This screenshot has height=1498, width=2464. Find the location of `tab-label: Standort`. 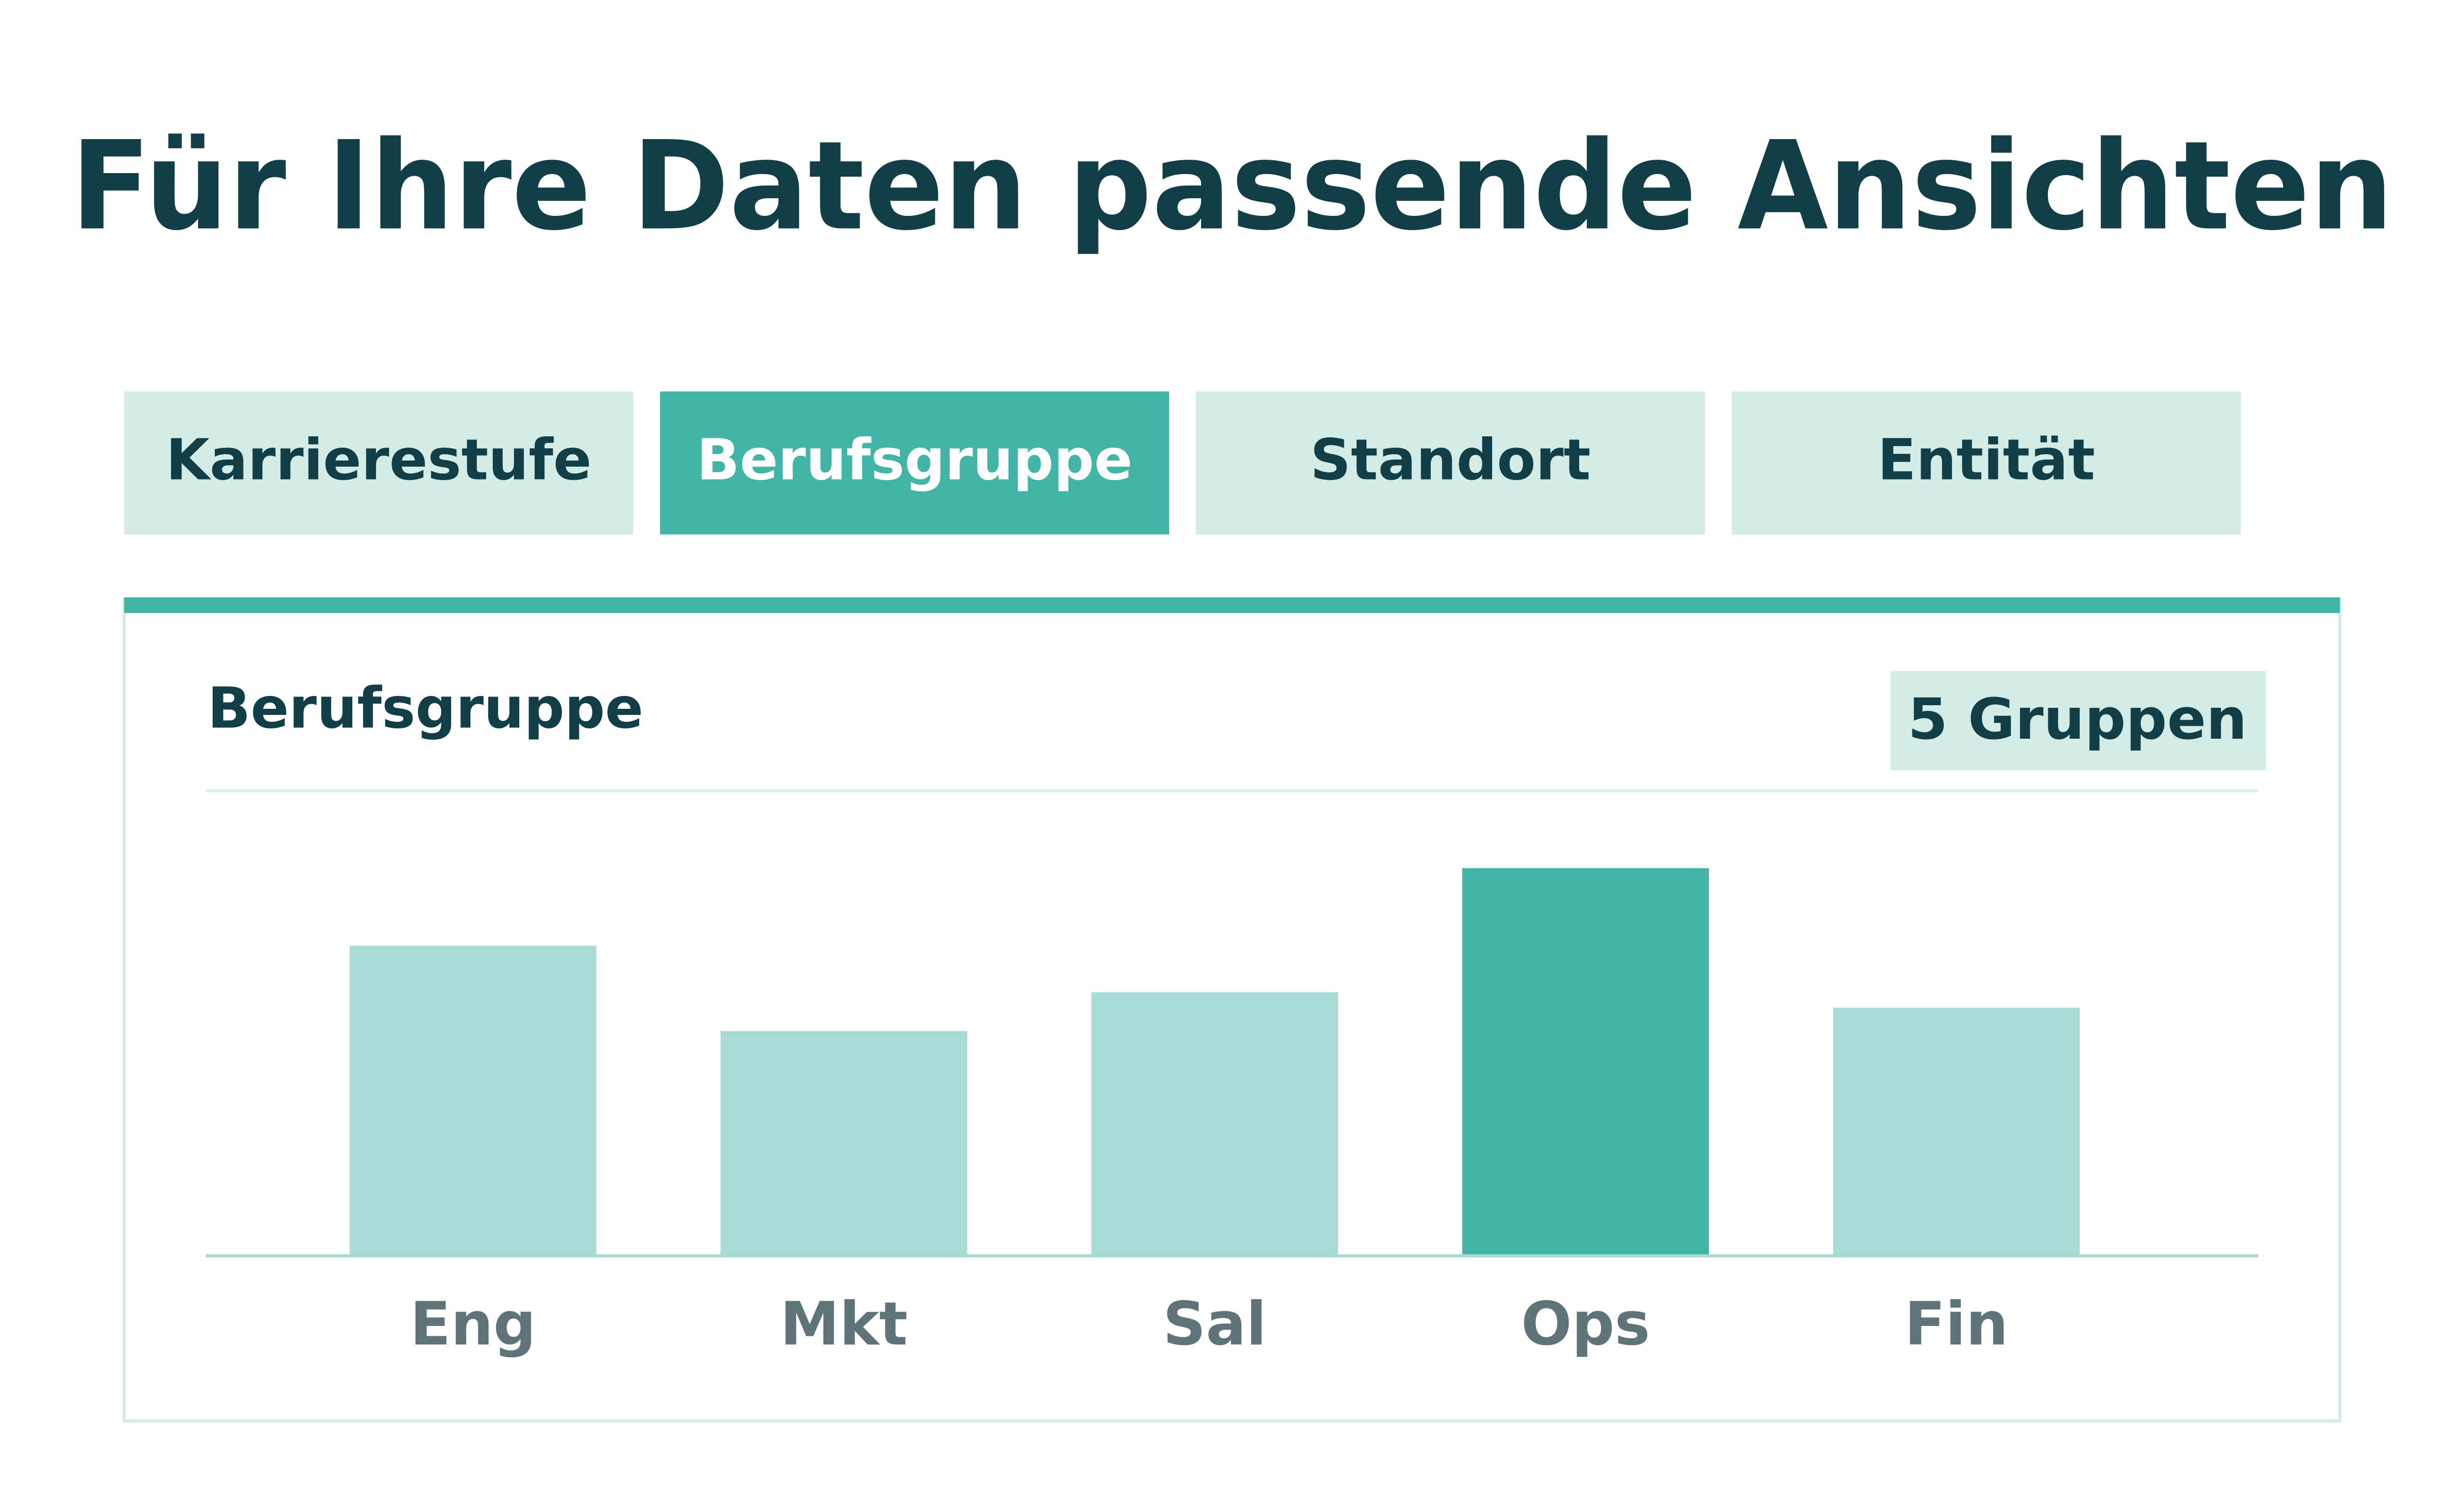

tab-label: Standort is located at coordinates (1450, 460).